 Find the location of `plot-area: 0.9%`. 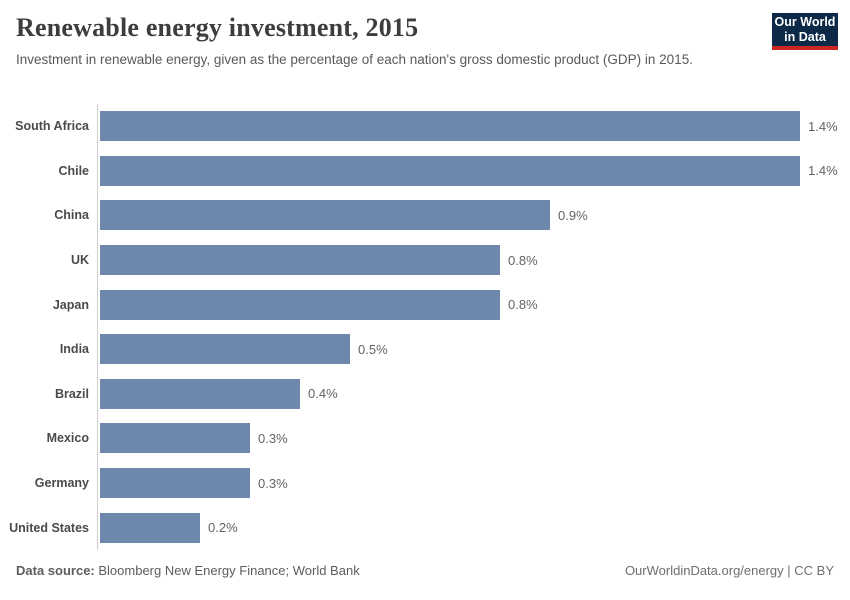

plot-area: 0.9% is located at coordinates (474, 215).